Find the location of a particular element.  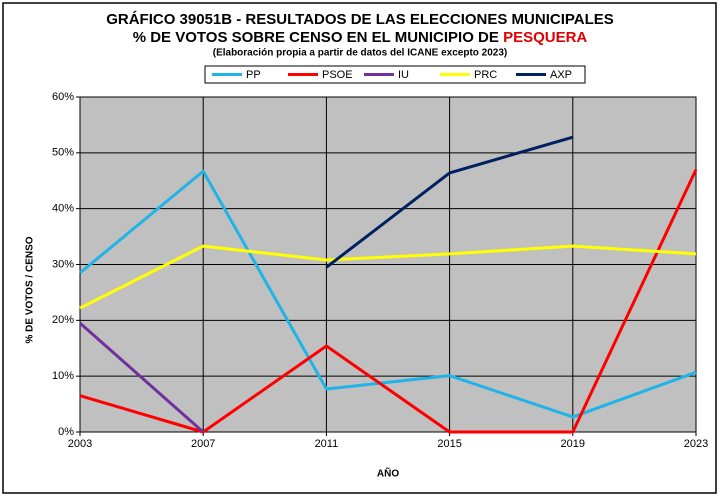

x-tick-label: 2003 is located at coordinates (80, 444).